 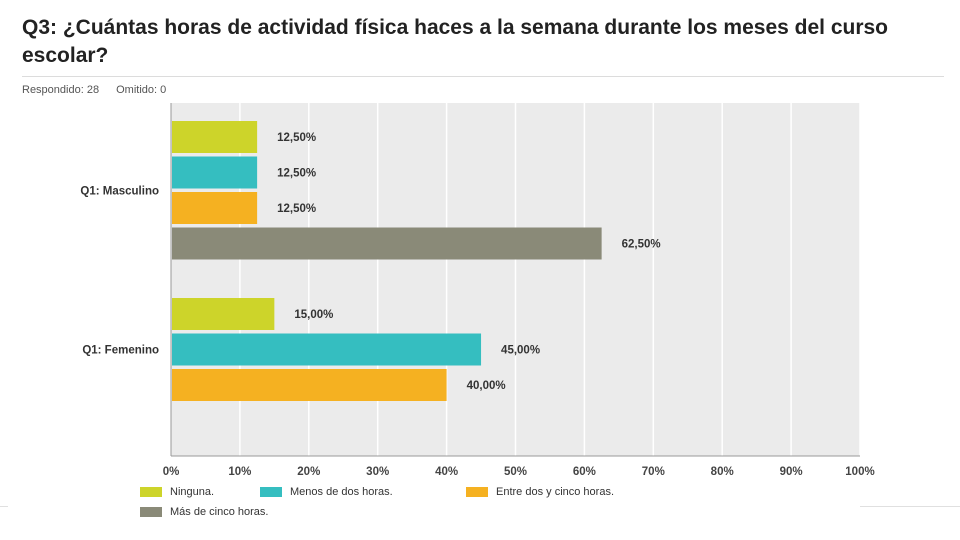 I want to click on response-meta: Respondido: 28 Omitido: 0, so click(x=101, y=90).